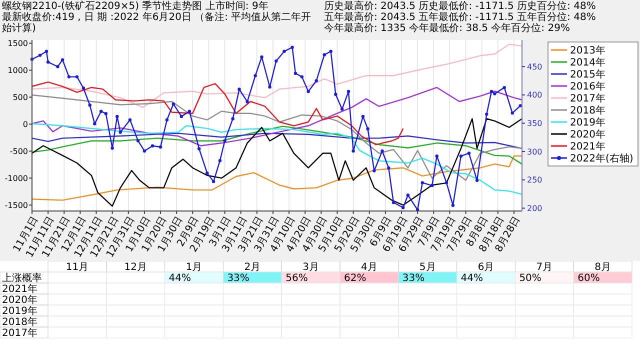 This screenshot has width=640, height=340. I want to click on y-tick-label: -500, so click(19, 151).